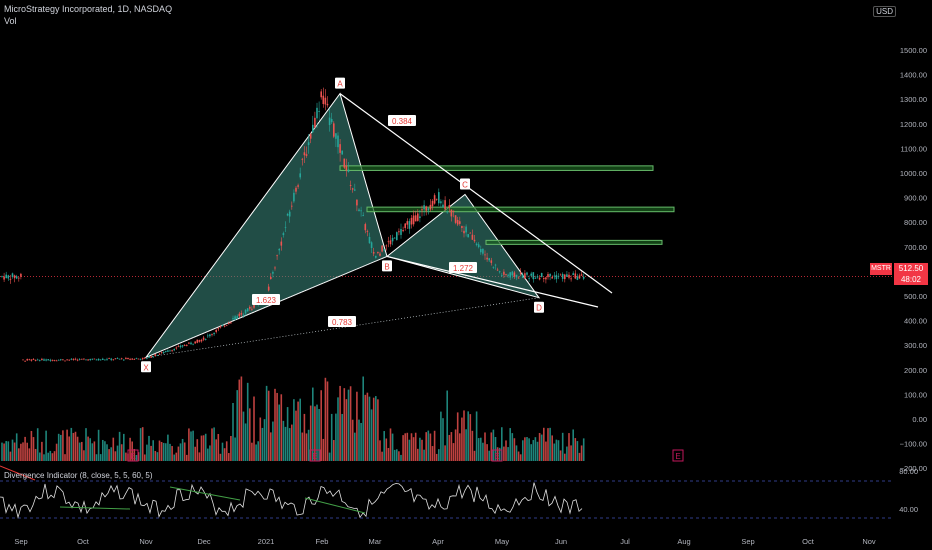 The image size is (932, 550). I want to click on pattern-bcd, so click(463, 246).